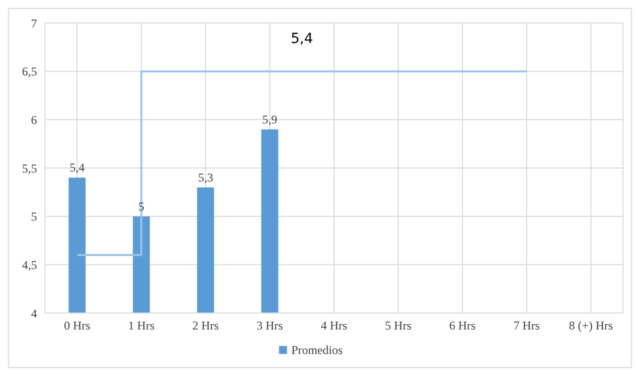  Describe the element at coordinates (591, 325) in the screenshot. I see `x-tick-label: 8 (+) Hrs` at that location.